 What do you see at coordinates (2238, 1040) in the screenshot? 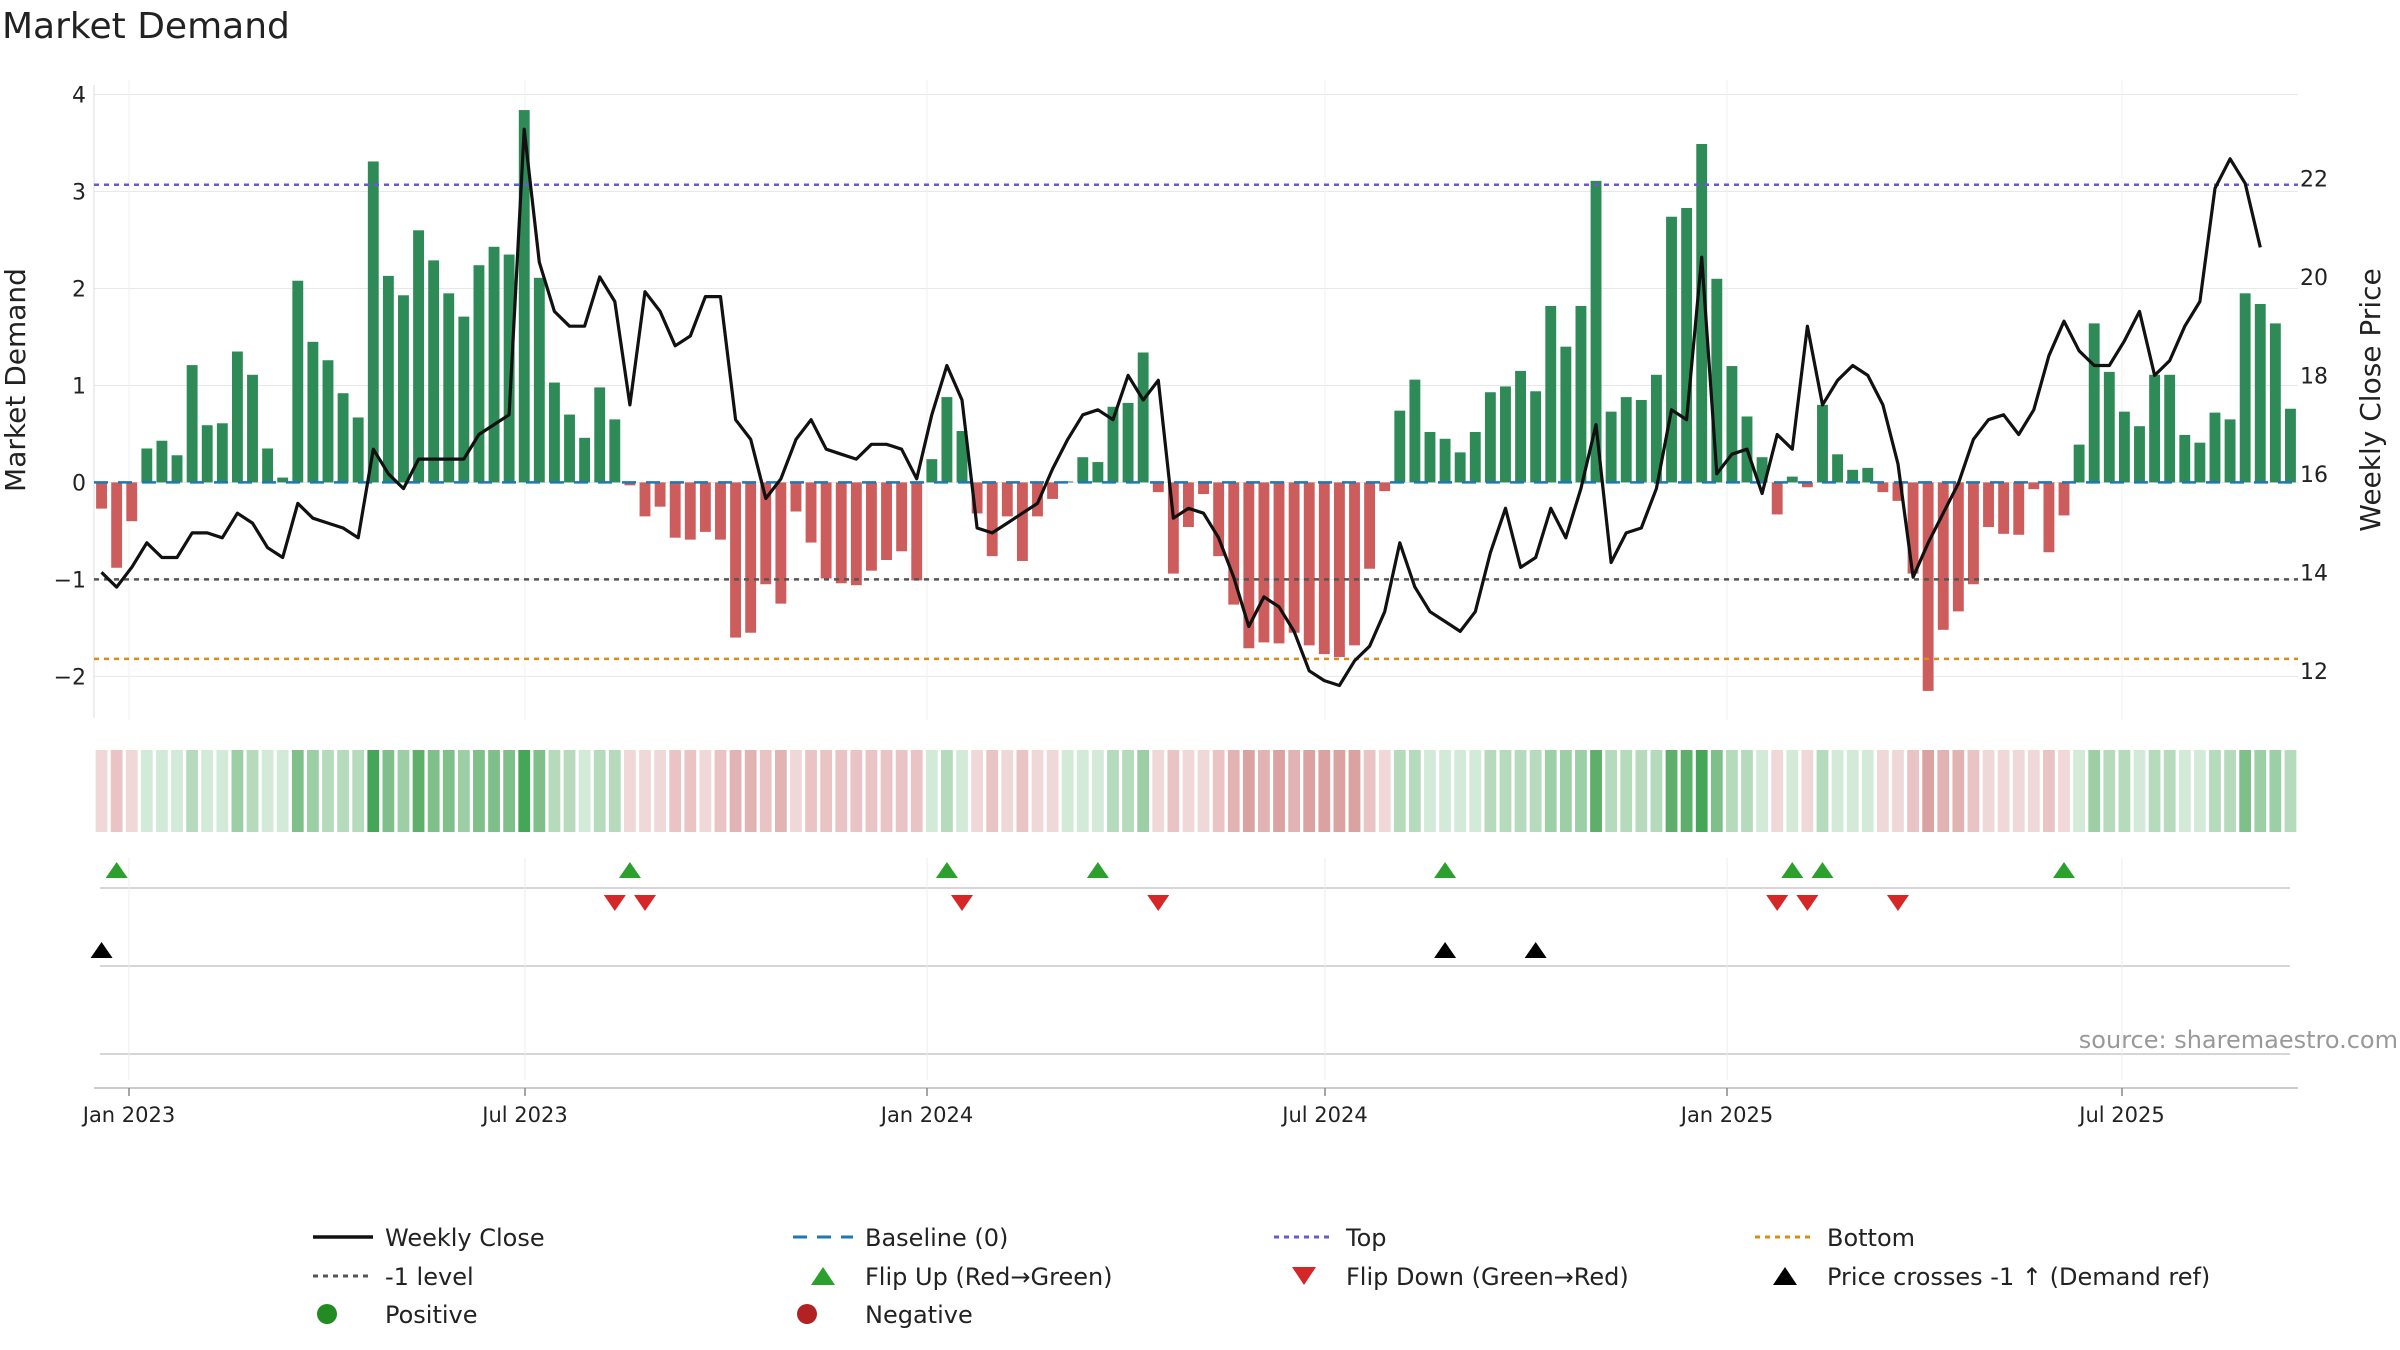
I see `source-note: source: sharemaestro.com` at bounding box center [2238, 1040].